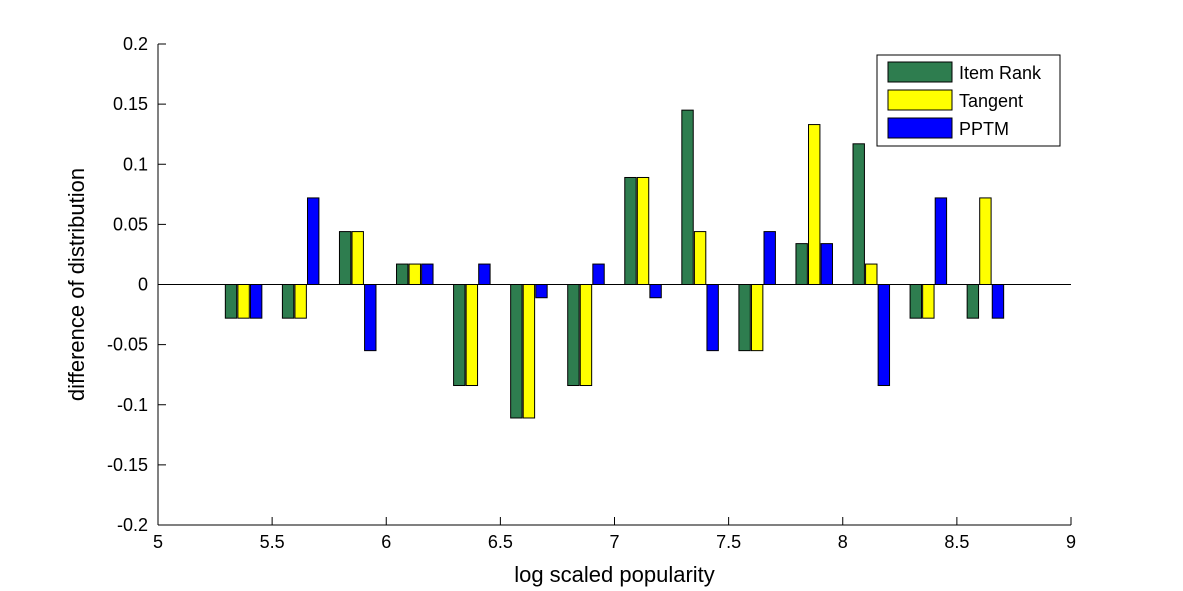 The image size is (1183, 591). Describe the element at coordinates (135, 44) in the screenshot. I see `y-tick-label: 0.2` at that location.